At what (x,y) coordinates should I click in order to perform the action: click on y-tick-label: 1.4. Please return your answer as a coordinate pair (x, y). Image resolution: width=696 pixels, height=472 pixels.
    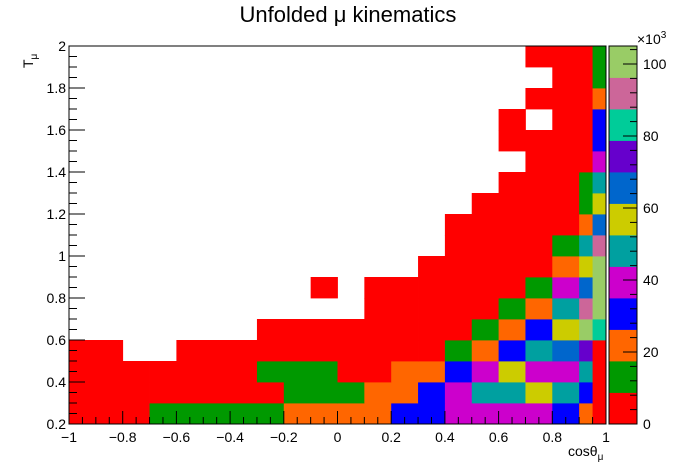
    Looking at the image, I should click on (57, 172).